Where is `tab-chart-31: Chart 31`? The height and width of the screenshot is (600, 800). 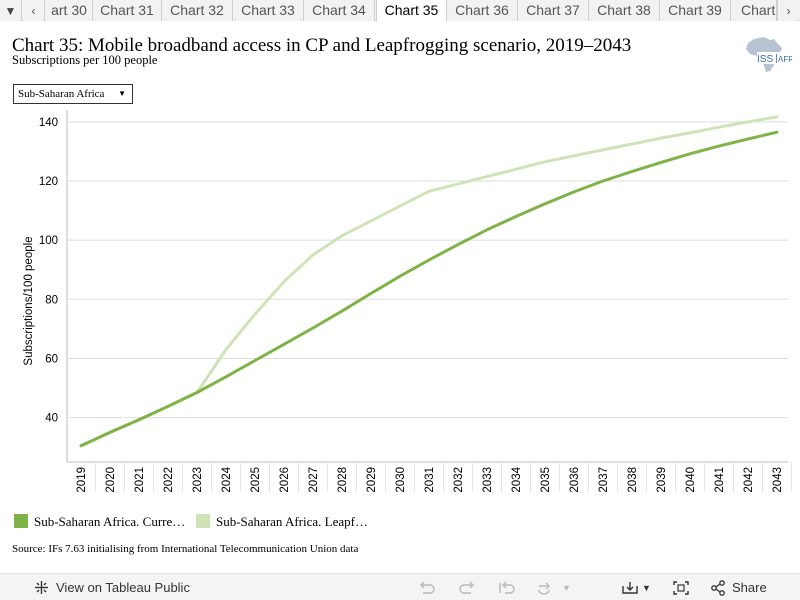 tab-chart-31: Chart 31 is located at coordinates (127, 10).